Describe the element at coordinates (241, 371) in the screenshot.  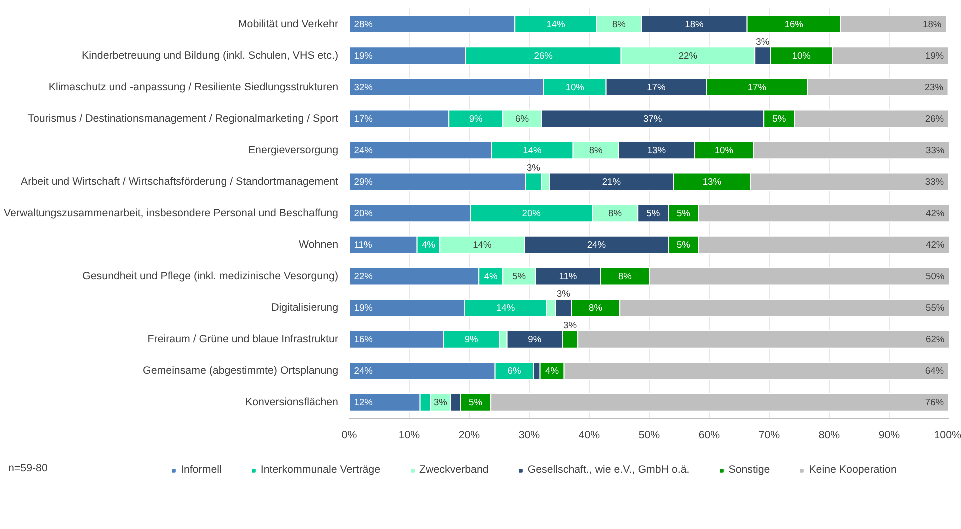
I see `y-tick-label: Gemeinsame (abgestimmte) Ortsplanung` at that location.